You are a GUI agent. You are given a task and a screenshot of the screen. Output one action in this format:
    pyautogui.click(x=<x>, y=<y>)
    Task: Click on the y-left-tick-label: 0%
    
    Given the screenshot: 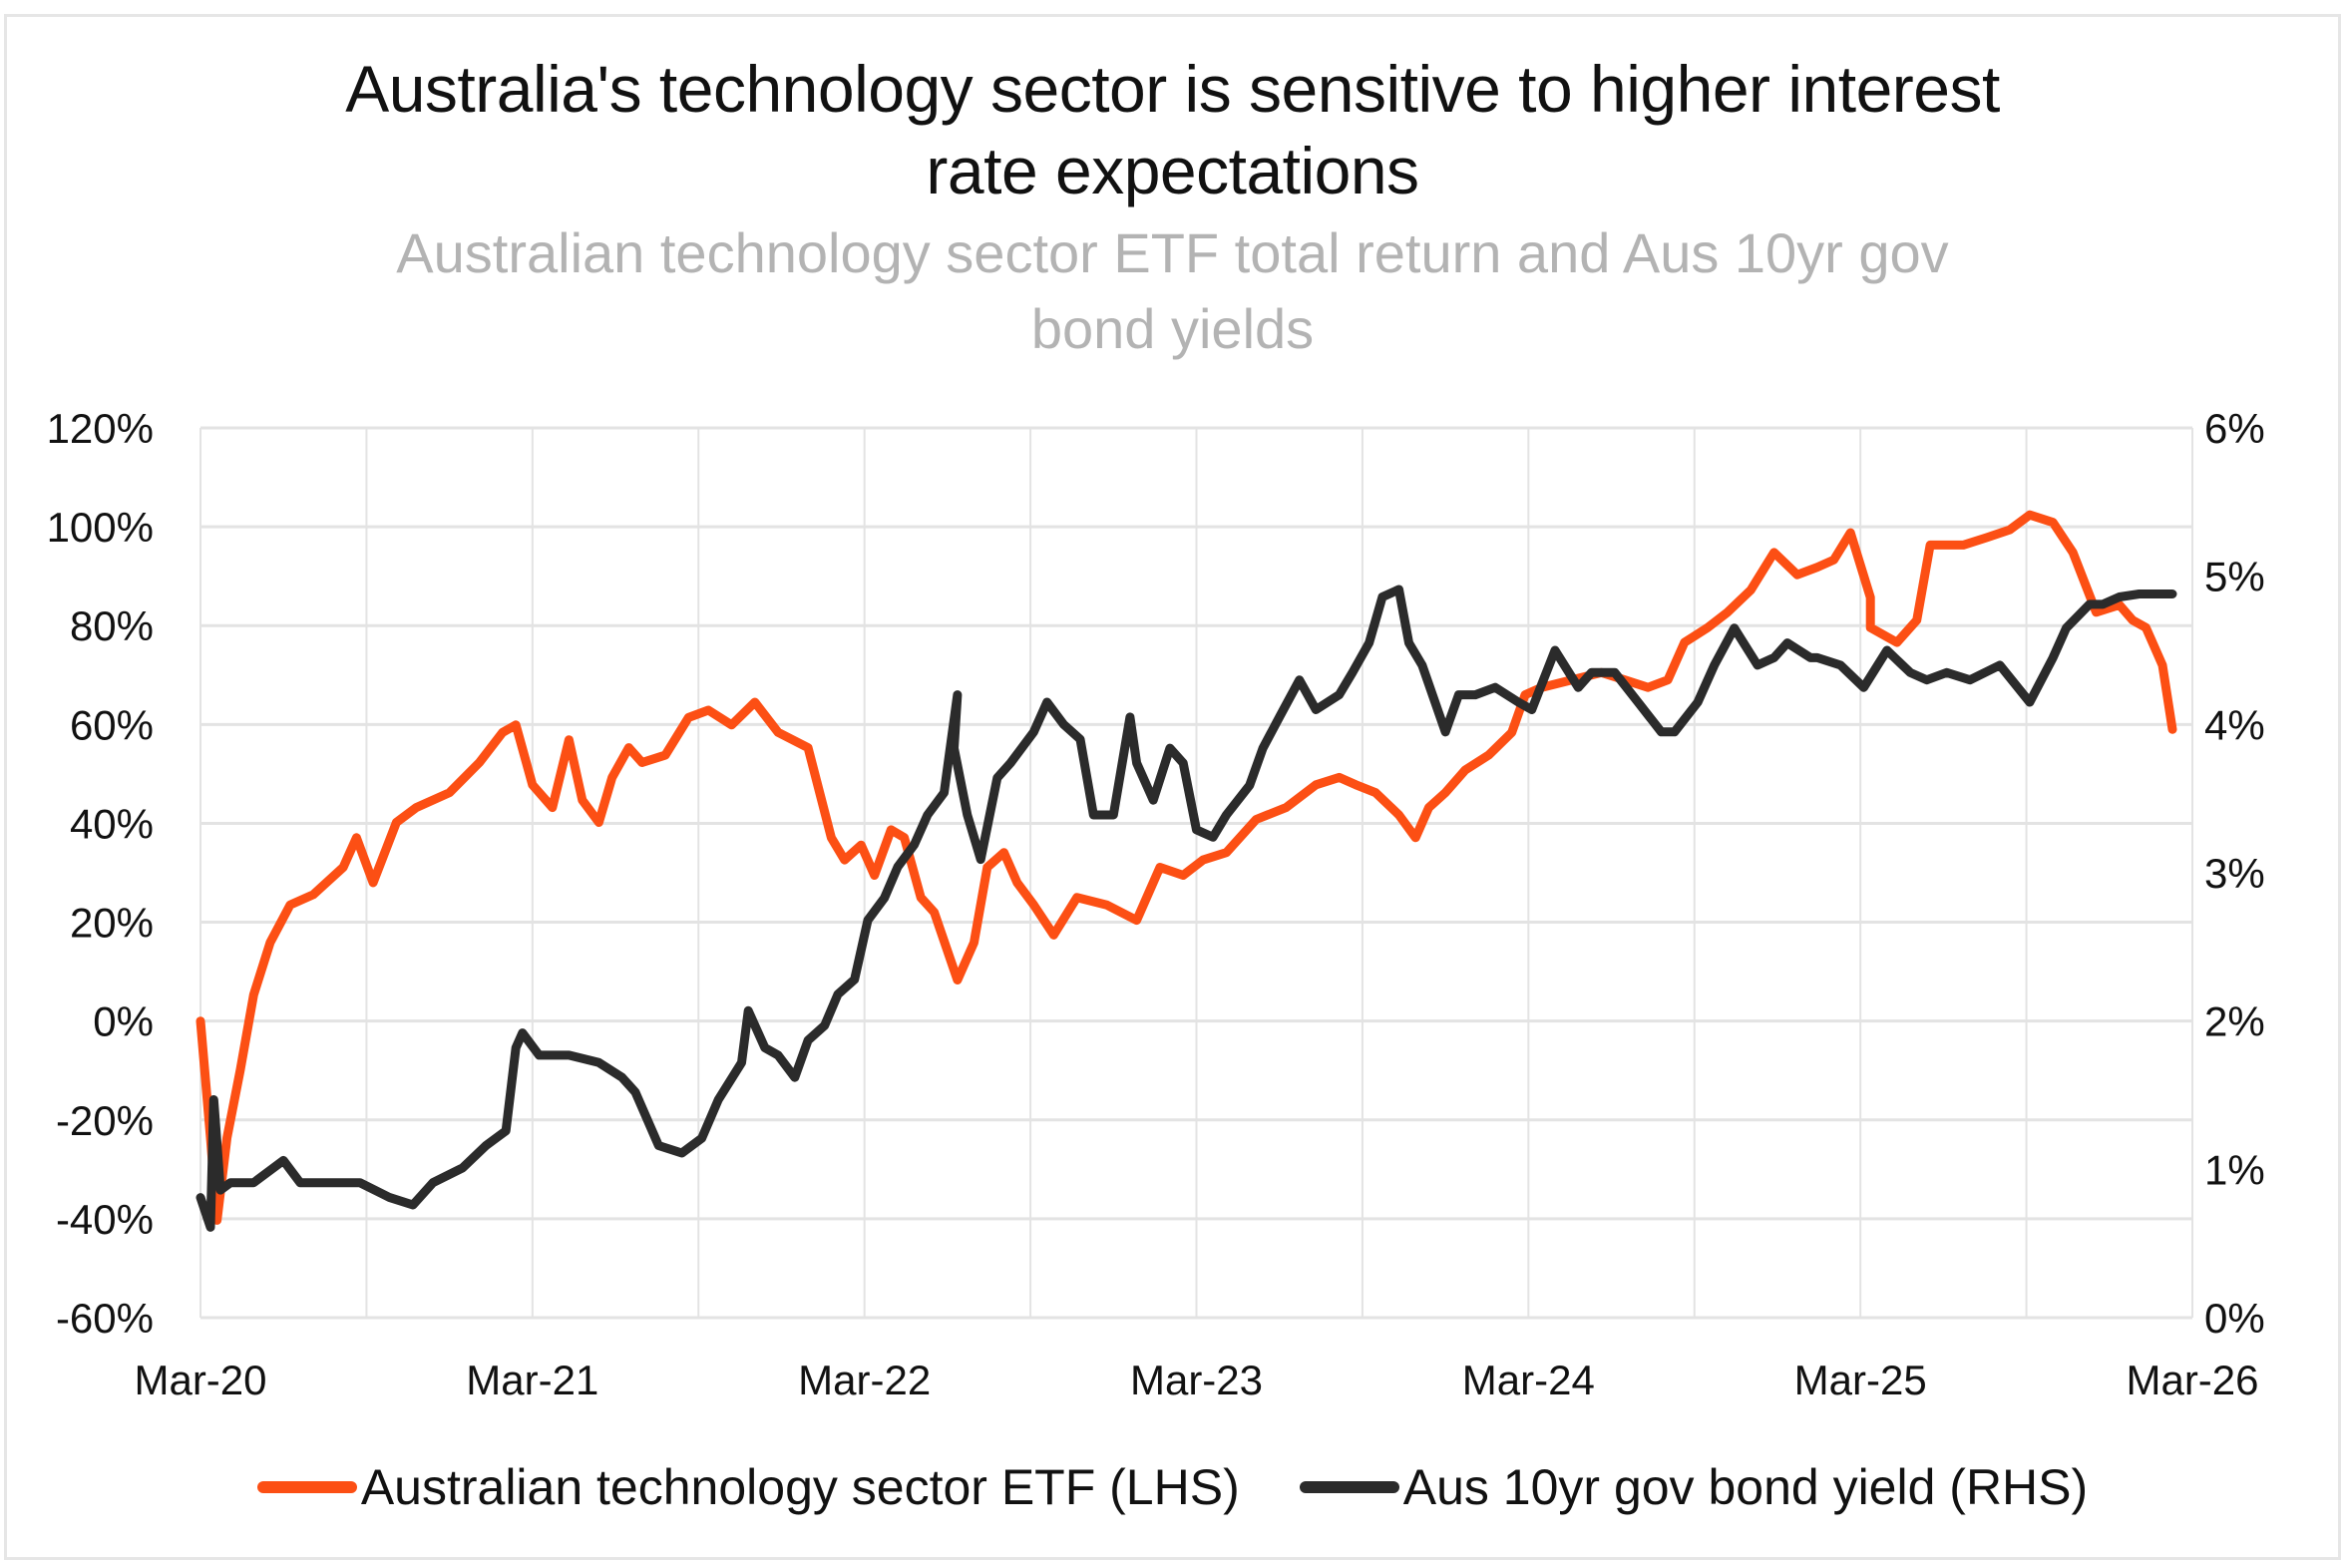 What is the action you would take?
    pyautogui.click(x=123, y=1021)
    